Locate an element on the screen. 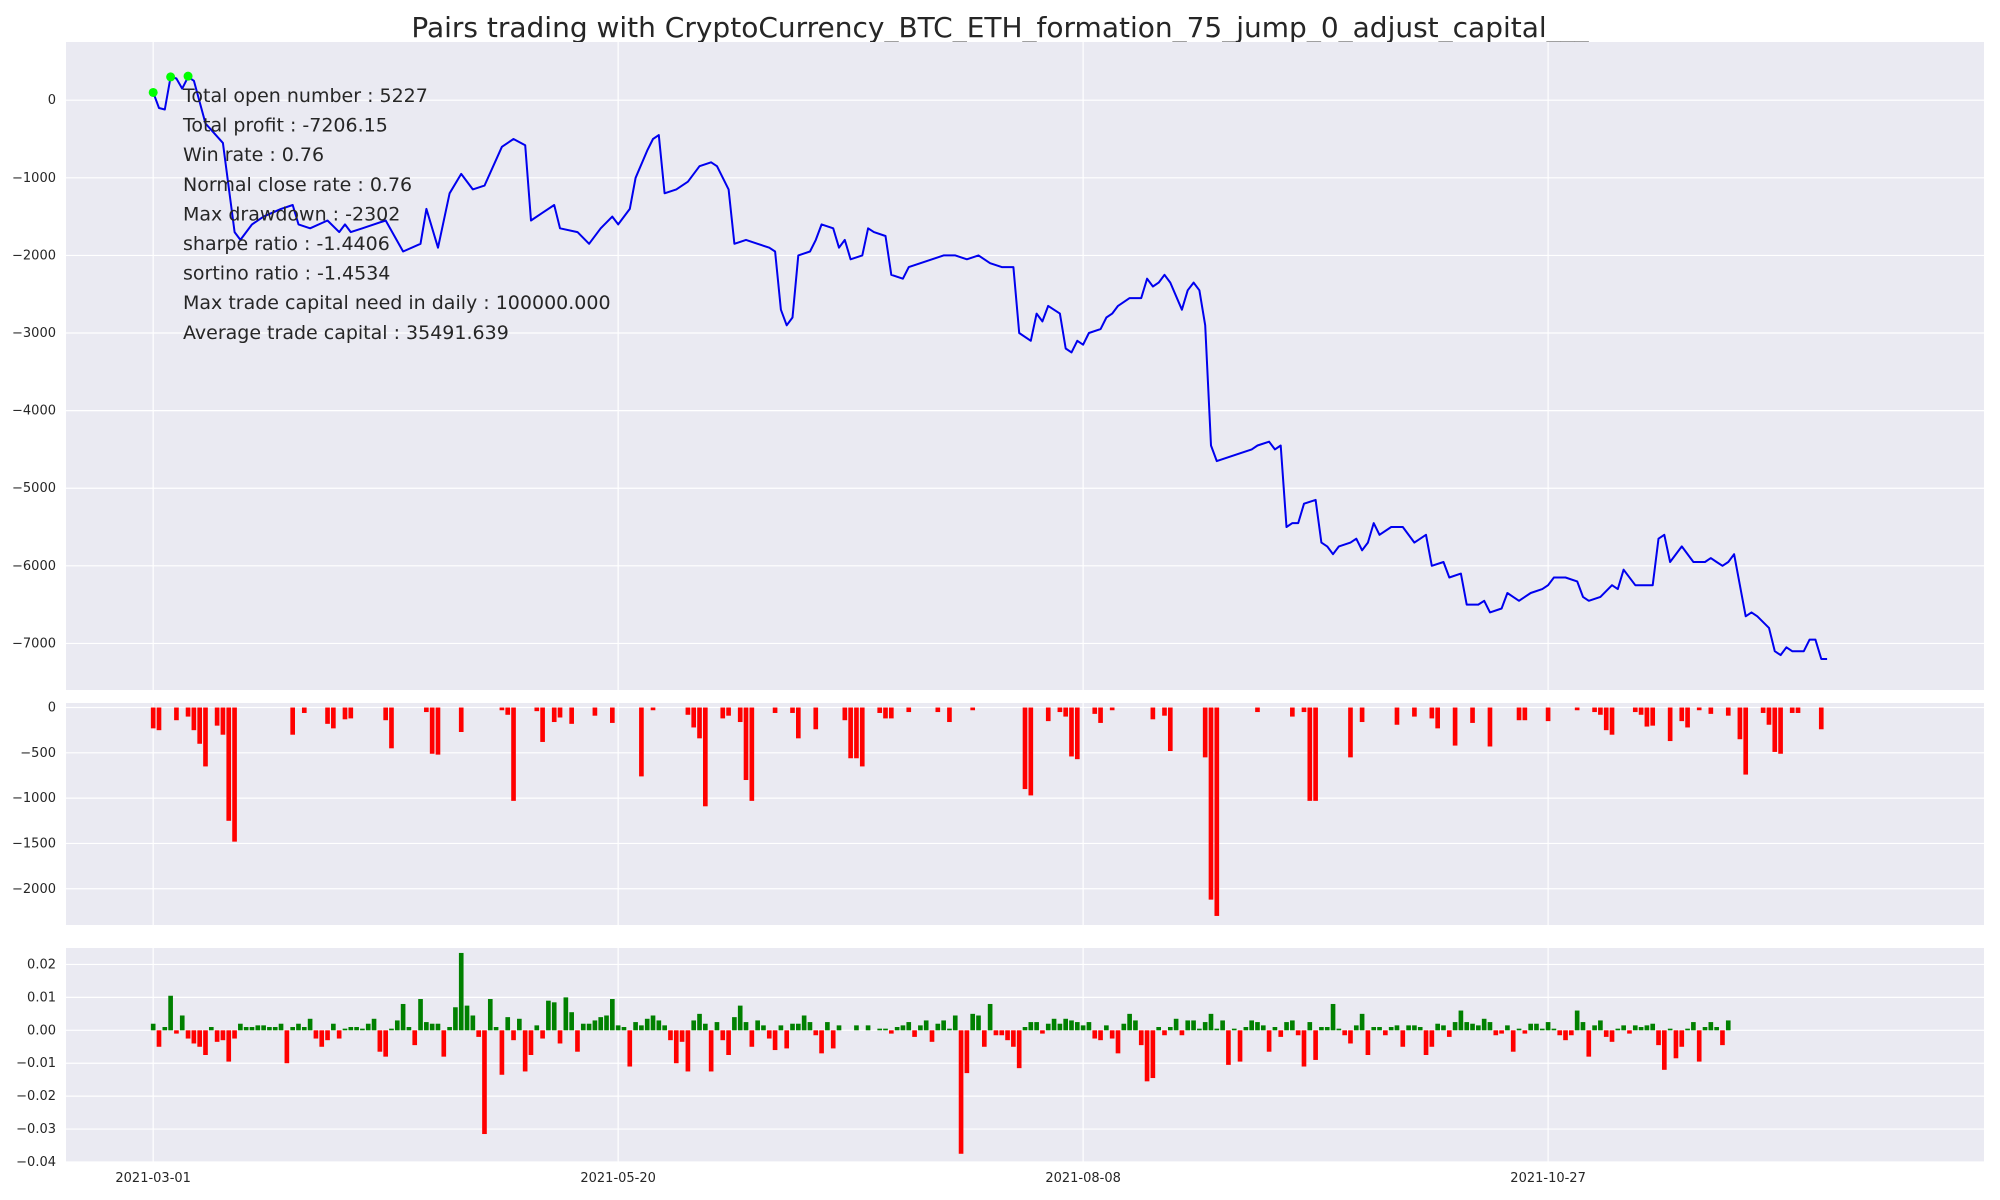  stat-line: Average trade capital : 35491.639 is located at coordinates (346, 333).